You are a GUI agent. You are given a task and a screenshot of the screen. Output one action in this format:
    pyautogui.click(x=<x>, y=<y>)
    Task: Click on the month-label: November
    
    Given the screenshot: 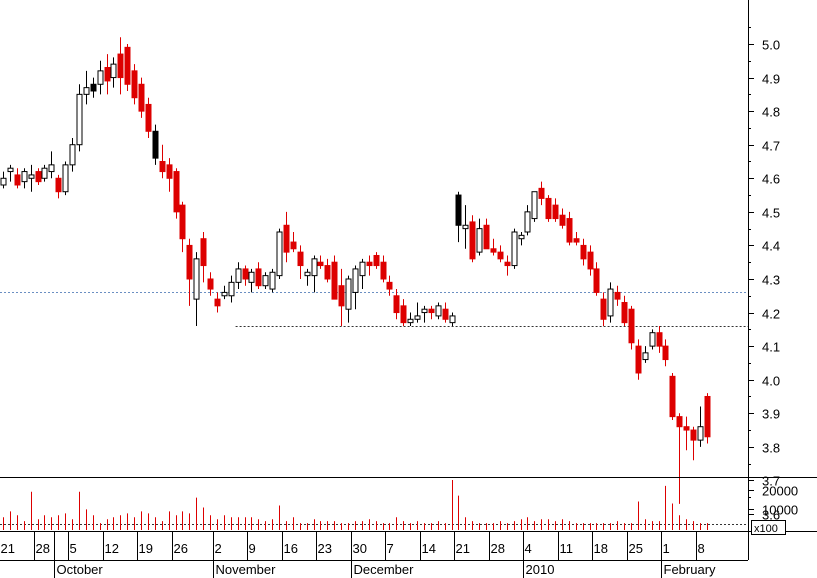 What is the action you would take?
    pyautogui.click(x=246, y=569)
    